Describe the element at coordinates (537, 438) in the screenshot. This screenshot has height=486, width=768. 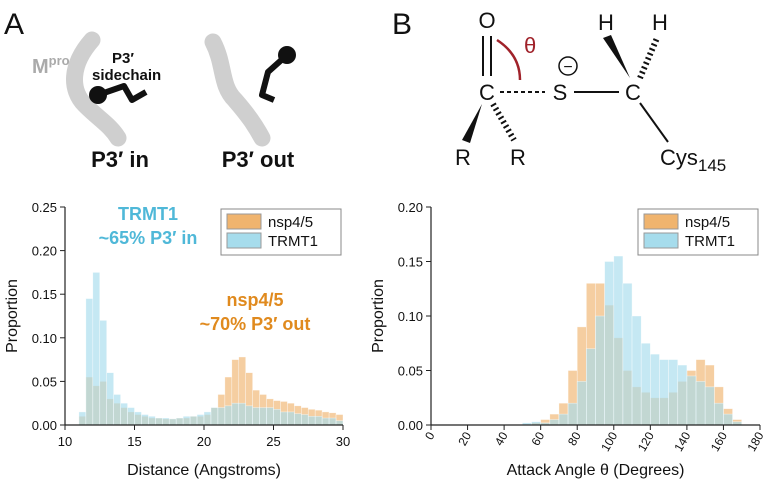
I see `x-tick-label: 60` at that location.